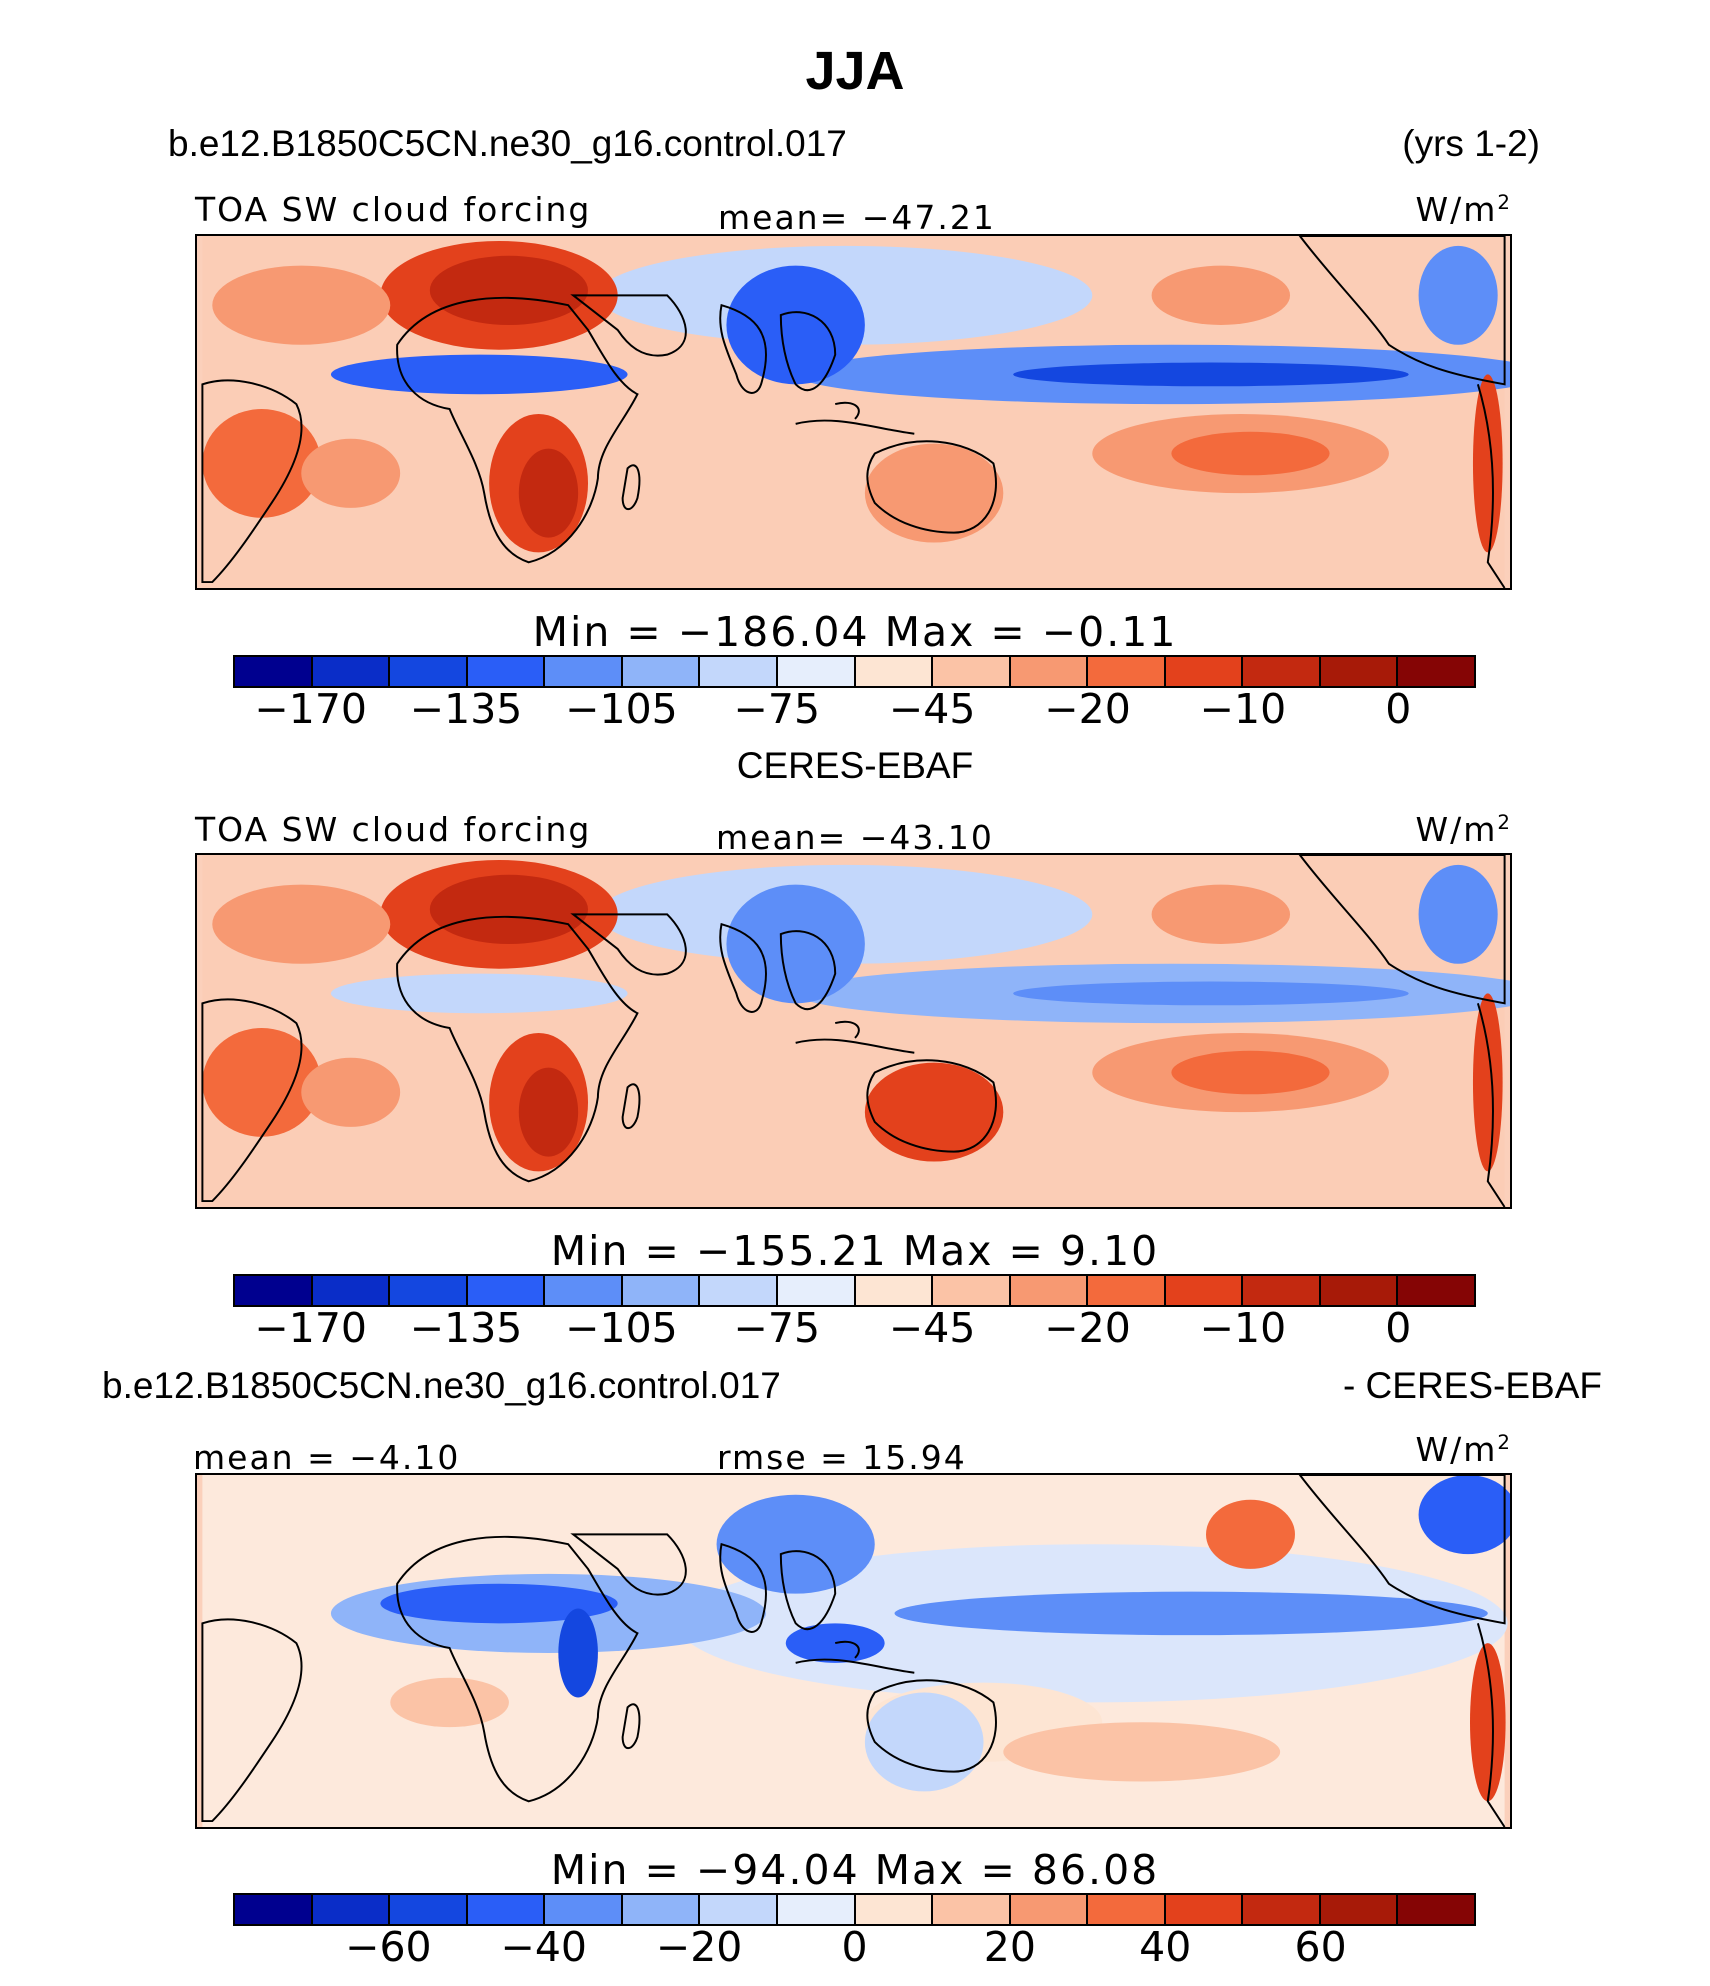 The image size is (1710, 1986). Describe the element at coordinates (1463, 209) in the screenshot. I see `panel1-units: W/m2` at that location.